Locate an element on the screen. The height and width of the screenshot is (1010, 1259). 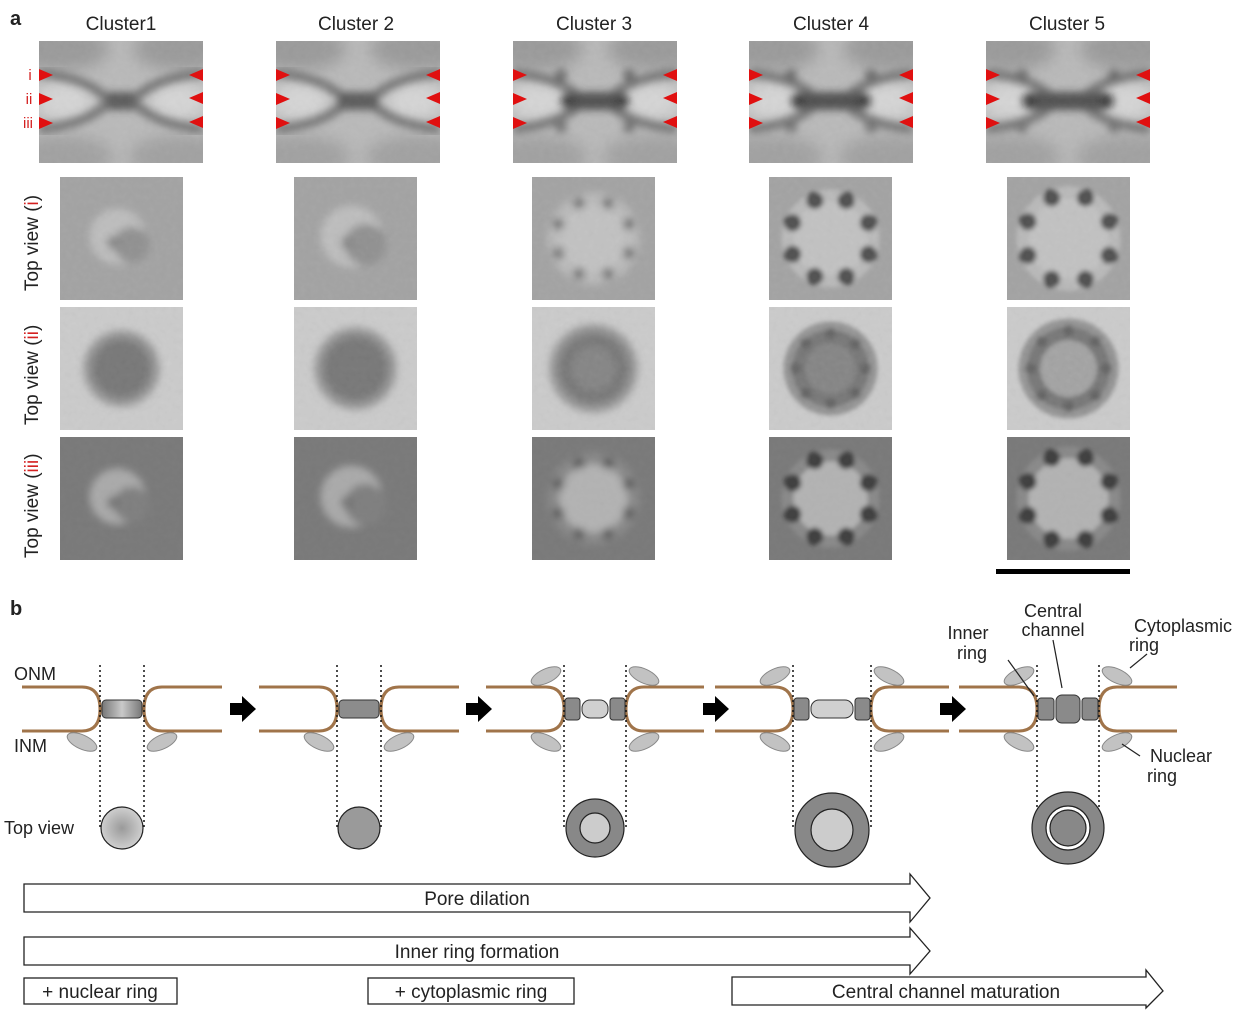
nuclear-ring-step-label: + nuclear ring is located at coordinates (100, 992).